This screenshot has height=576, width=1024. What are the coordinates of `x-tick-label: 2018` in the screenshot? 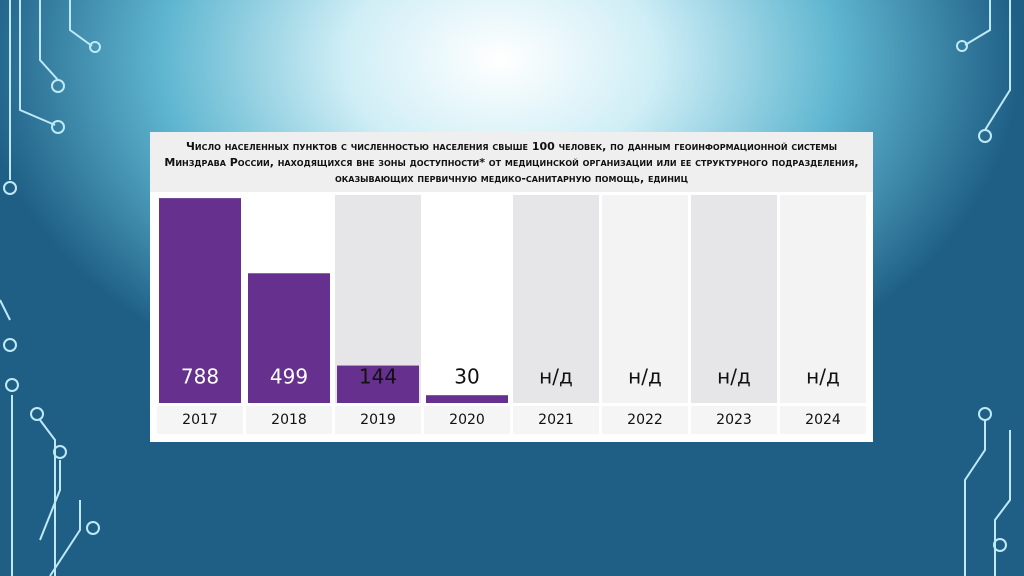 It's located at (289, 420).